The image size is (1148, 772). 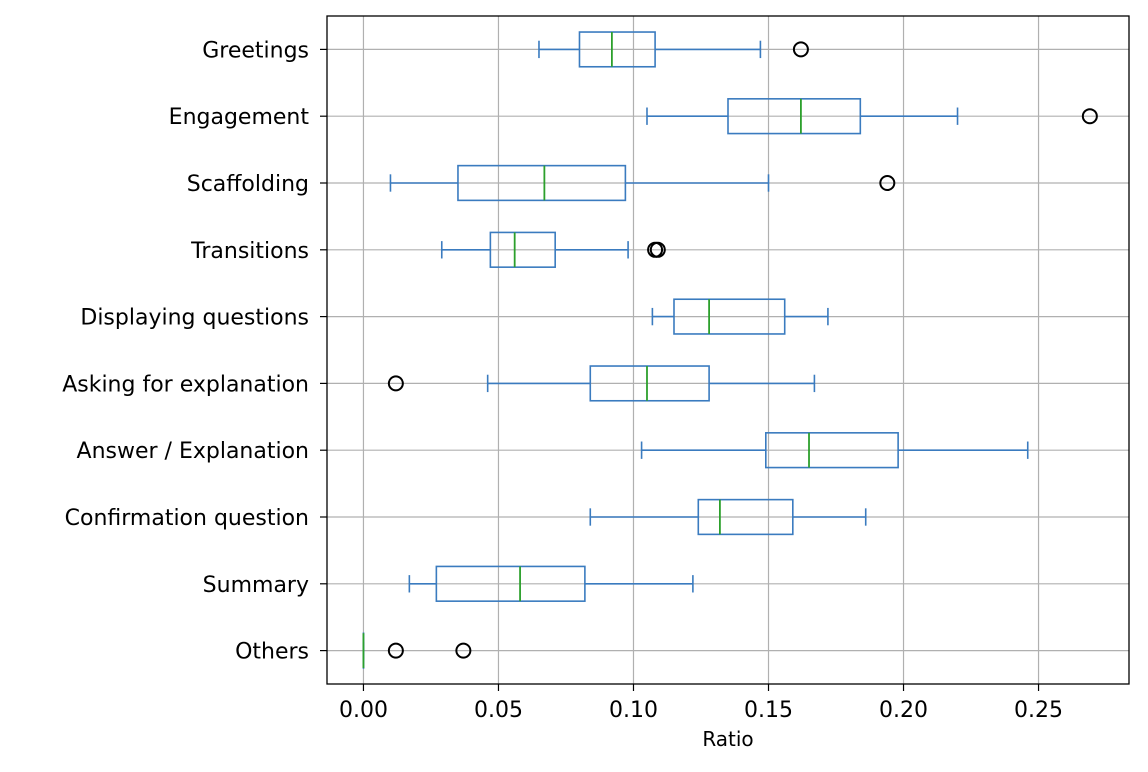 I want to click on box-others, so click(x=417, y=650).